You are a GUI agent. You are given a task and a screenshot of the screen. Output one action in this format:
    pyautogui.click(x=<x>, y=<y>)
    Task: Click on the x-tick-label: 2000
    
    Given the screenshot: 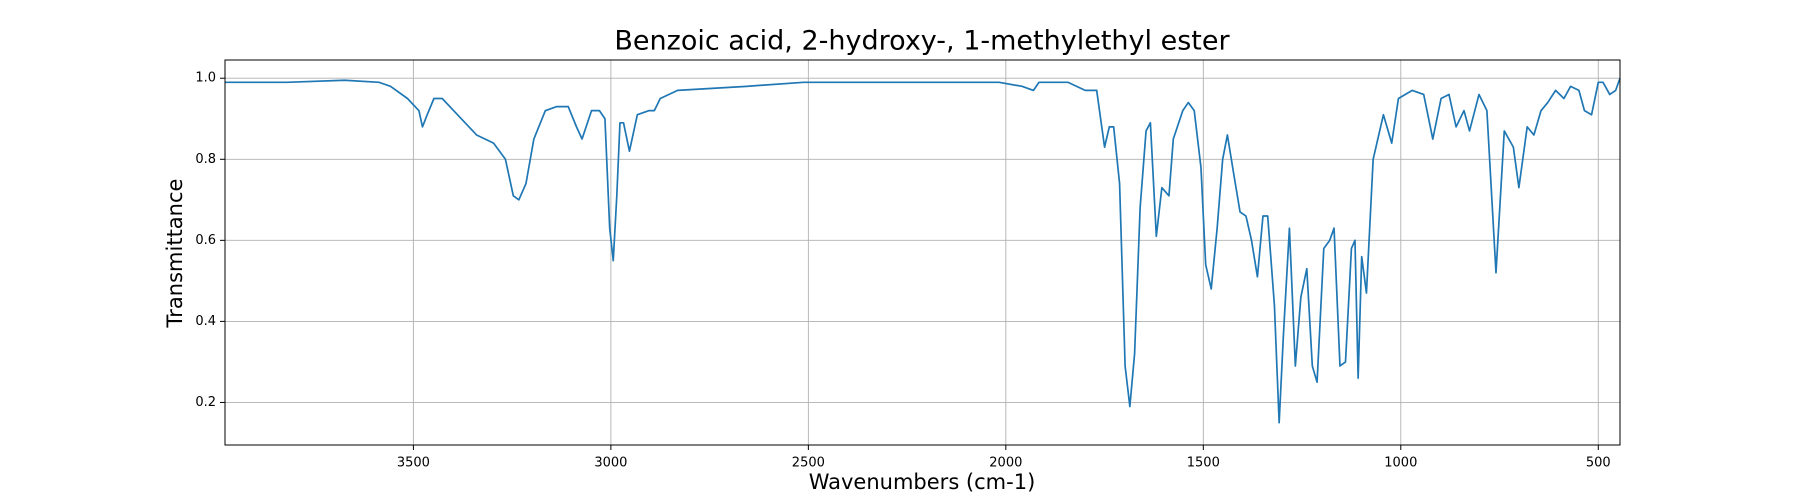 What is the action you would take?
    pyautogui.click(x=1005, y=463)
    